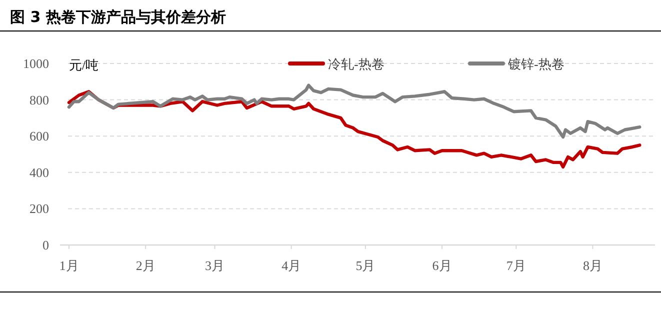  I want to click on x-tick-label: 2月, so click(146, 265).